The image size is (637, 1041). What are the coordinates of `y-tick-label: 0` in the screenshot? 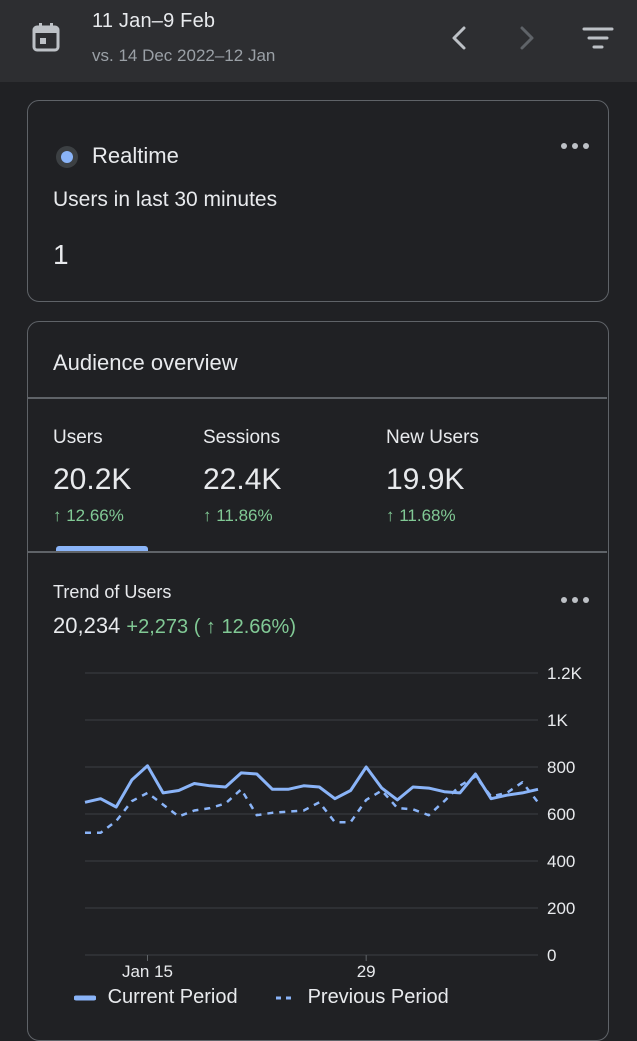 It's located at (551, 955).